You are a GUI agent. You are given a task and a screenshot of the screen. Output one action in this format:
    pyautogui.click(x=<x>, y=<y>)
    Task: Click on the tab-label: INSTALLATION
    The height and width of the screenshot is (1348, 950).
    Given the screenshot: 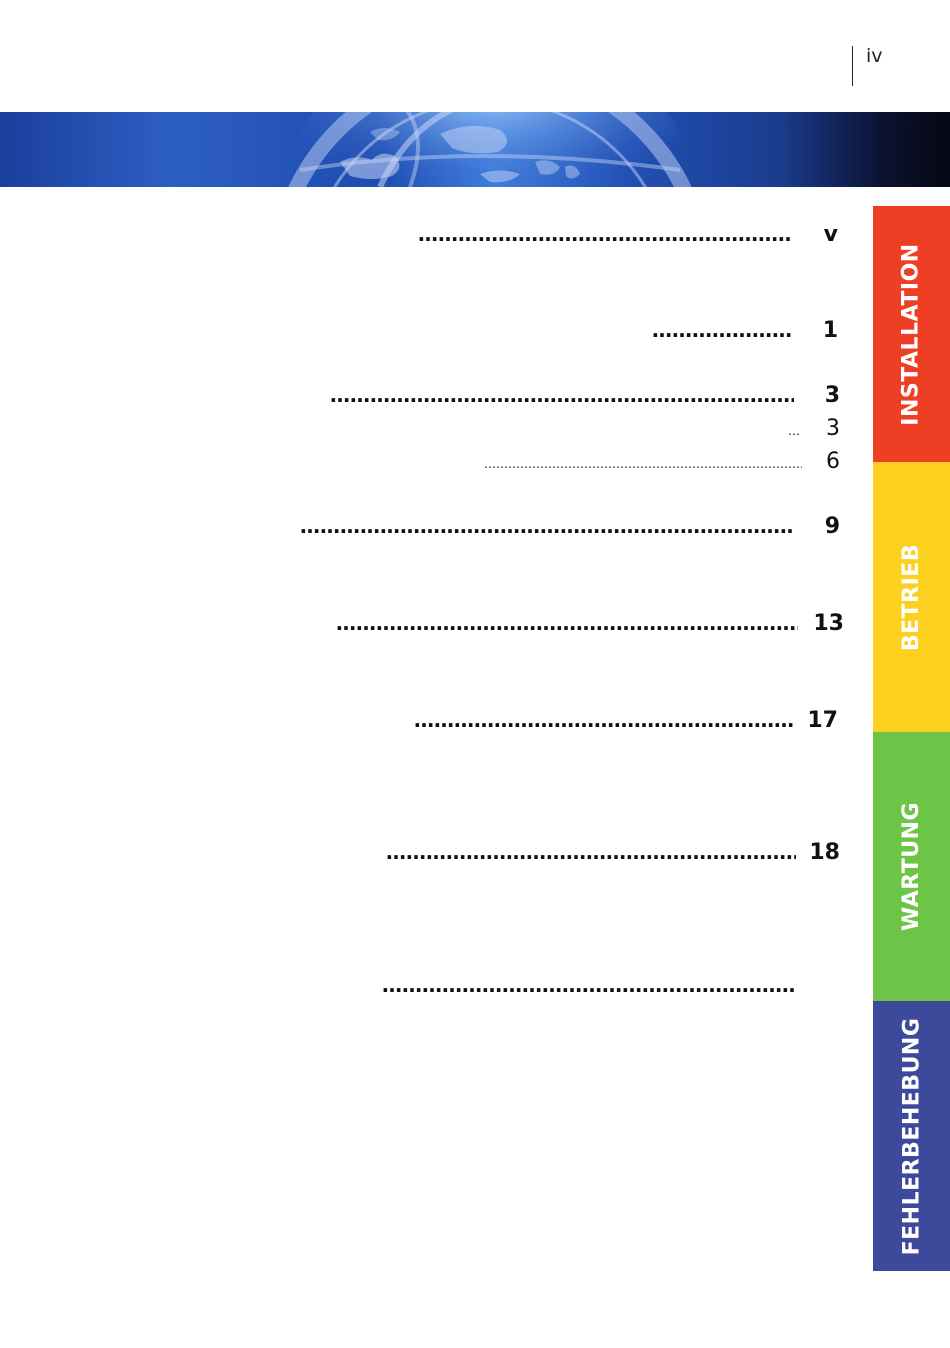 What is the action you would take?
    pyautogui.click(x=911, y=334)
    